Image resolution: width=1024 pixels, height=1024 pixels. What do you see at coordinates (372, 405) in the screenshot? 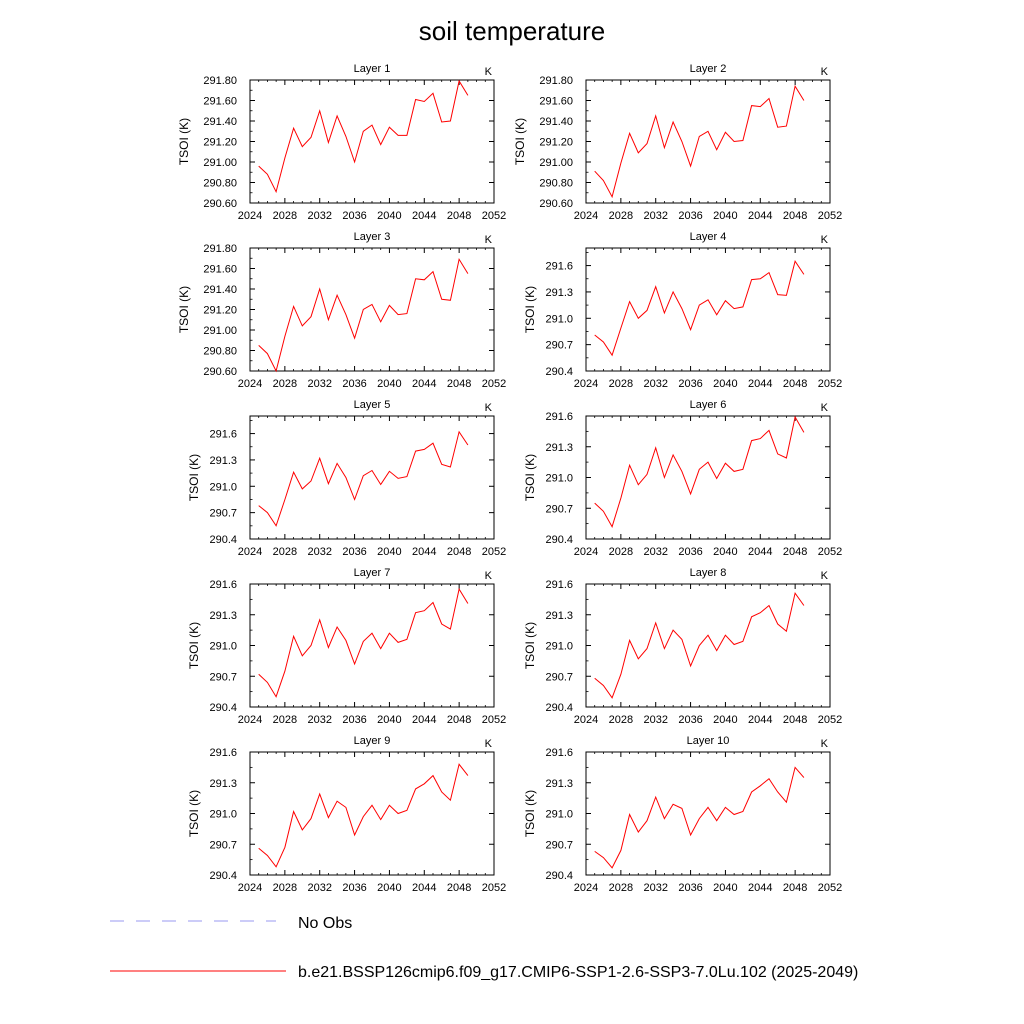
I see `panel-title: Layer 5` at bounding box center [372, 405].